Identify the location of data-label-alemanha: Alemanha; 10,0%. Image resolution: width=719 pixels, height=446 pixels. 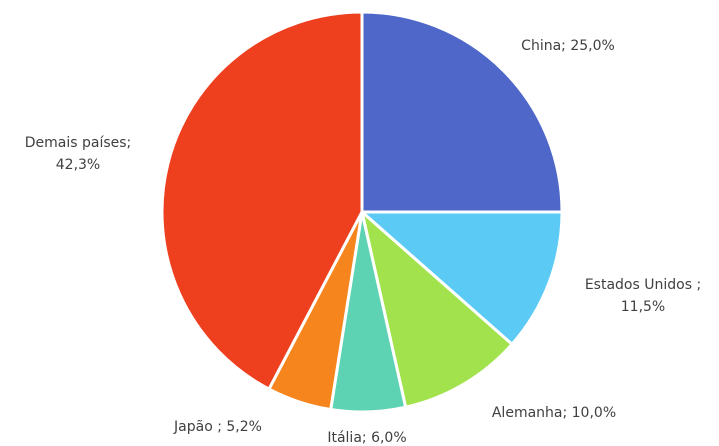
(554, 413).